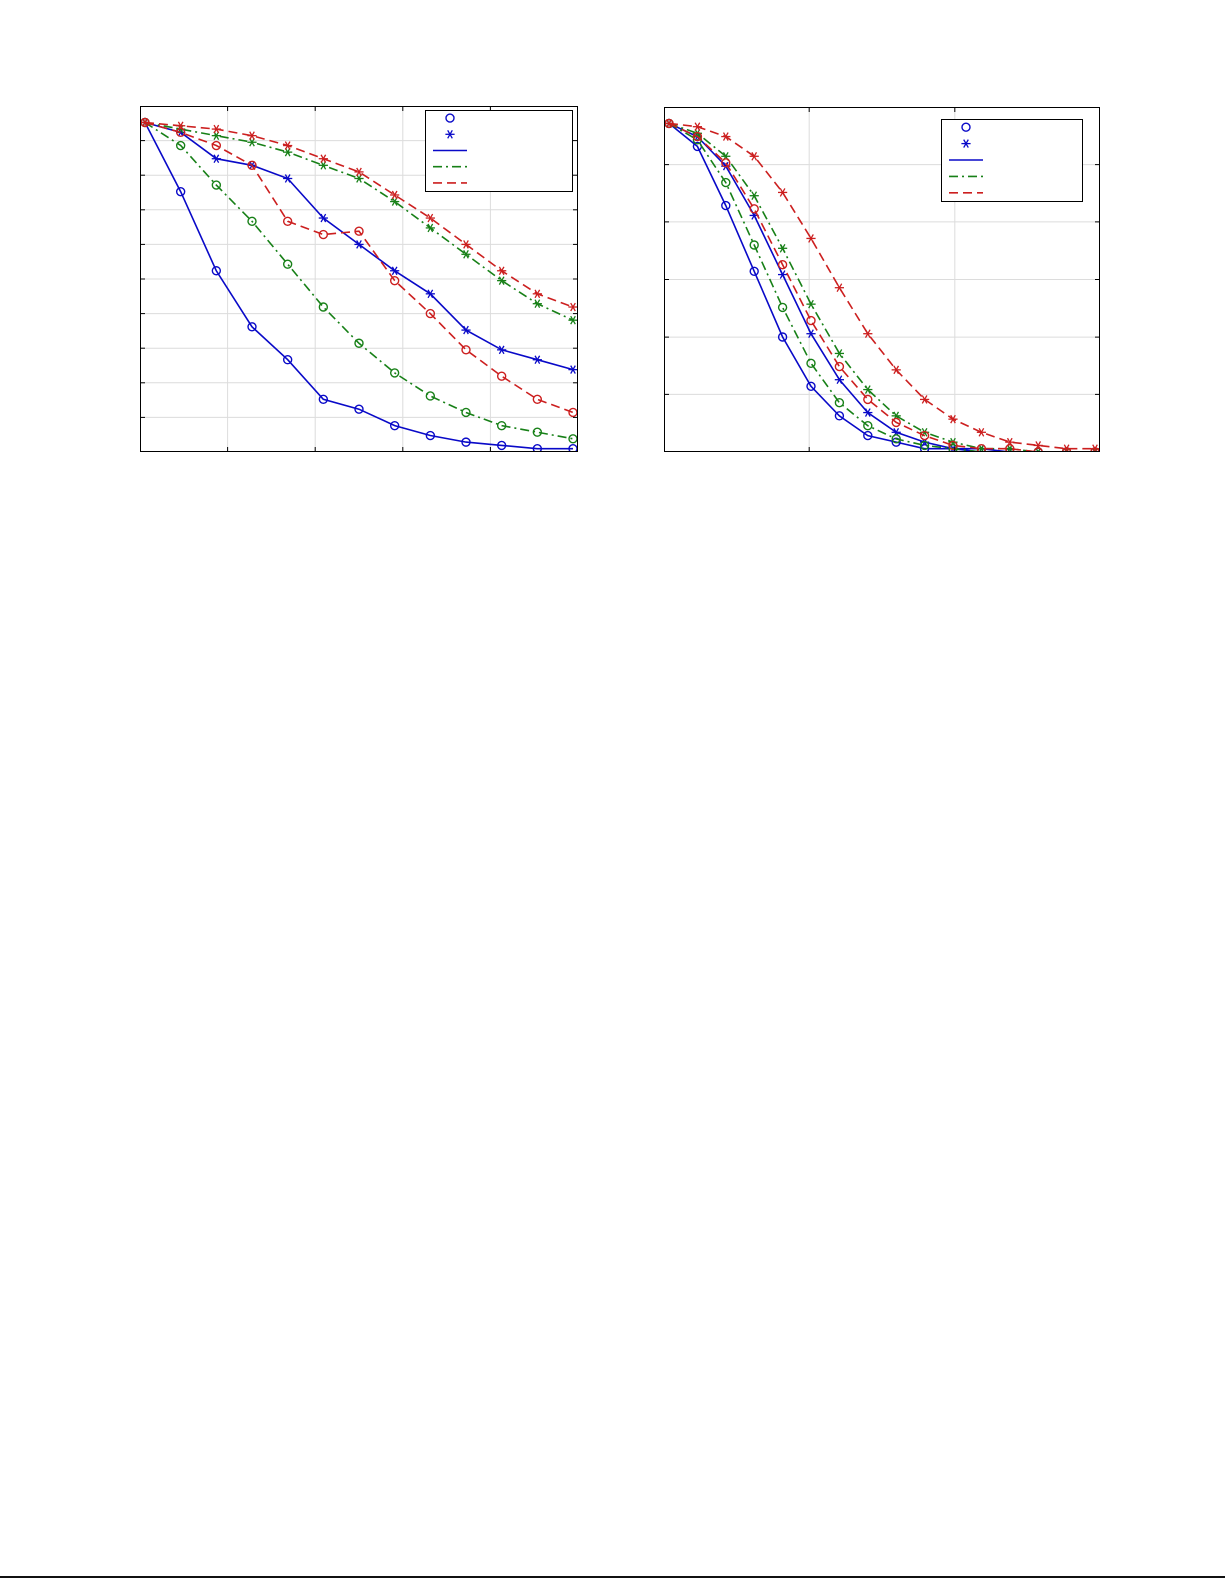 This screenshot has width=1225, height=1585. I want to click on left-plot-svg, so click(359, 279).